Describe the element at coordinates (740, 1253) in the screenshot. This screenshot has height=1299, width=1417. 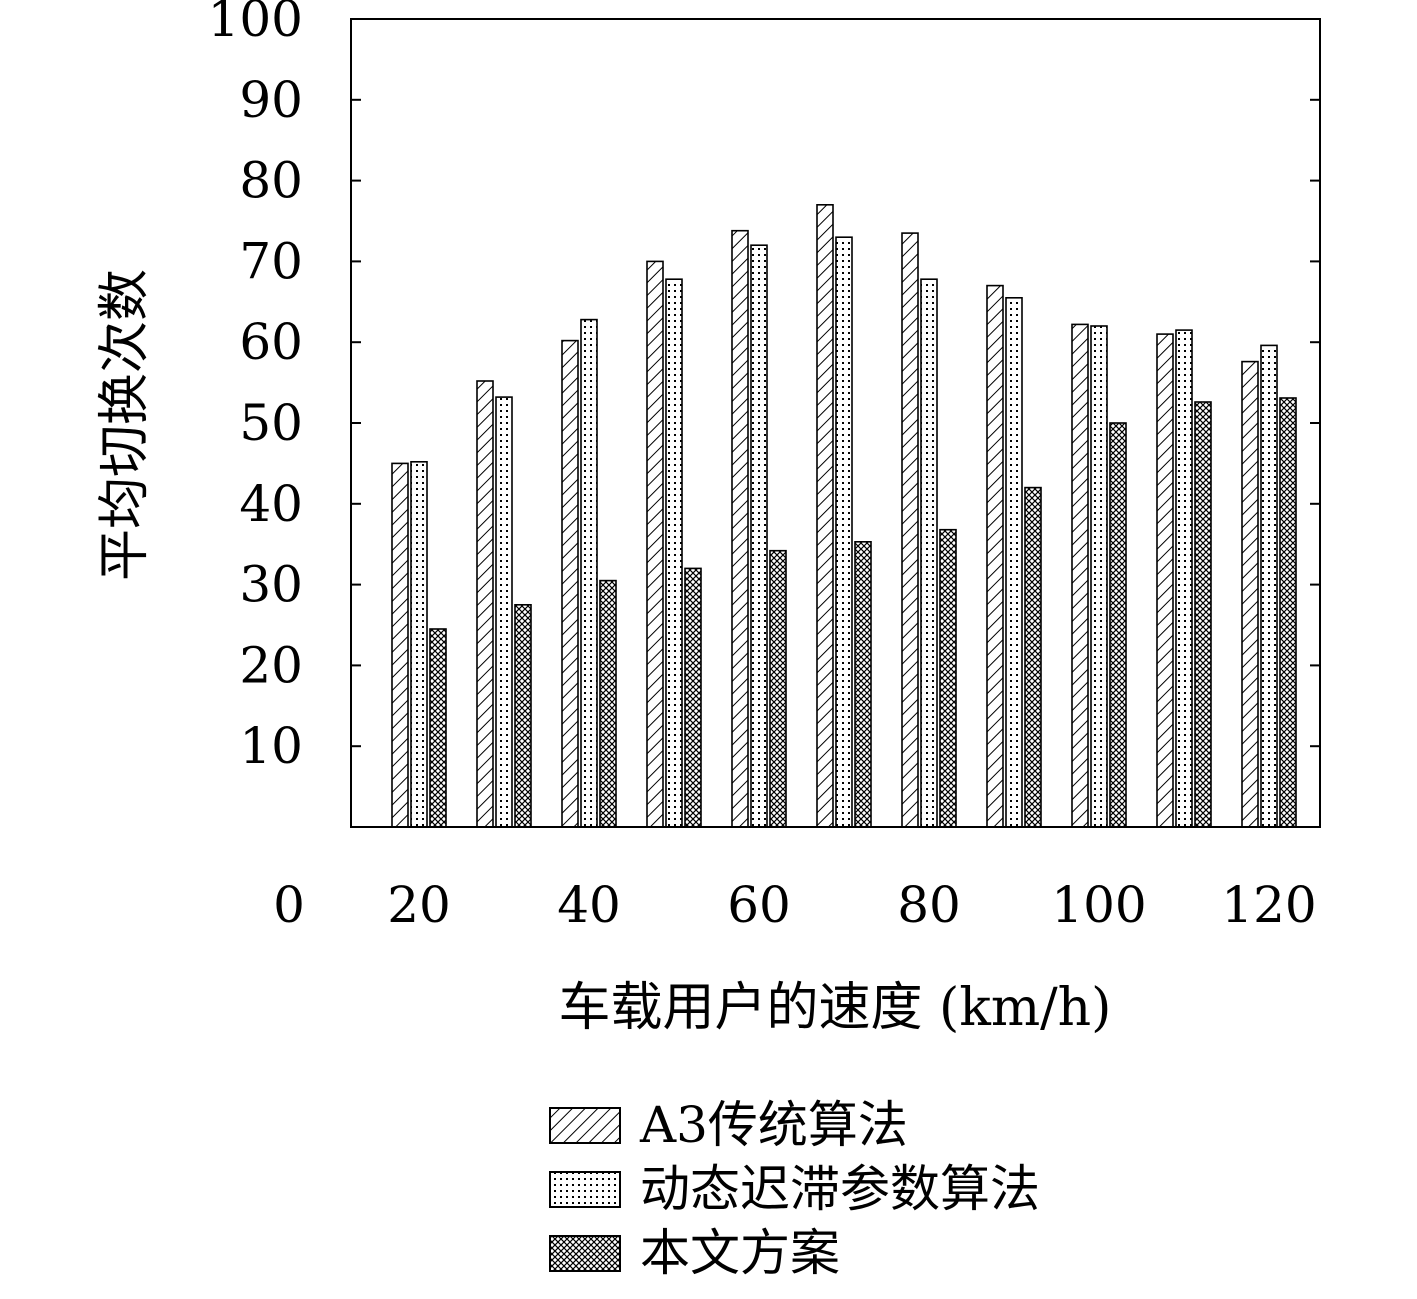
I see `legend-label-3: 本文方案` at that location.